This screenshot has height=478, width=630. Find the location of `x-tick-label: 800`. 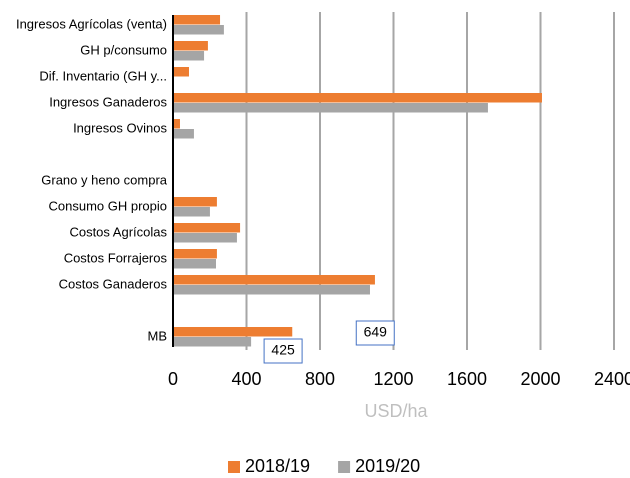

x-tick-label: 800 is located at coordinates (320, 379).